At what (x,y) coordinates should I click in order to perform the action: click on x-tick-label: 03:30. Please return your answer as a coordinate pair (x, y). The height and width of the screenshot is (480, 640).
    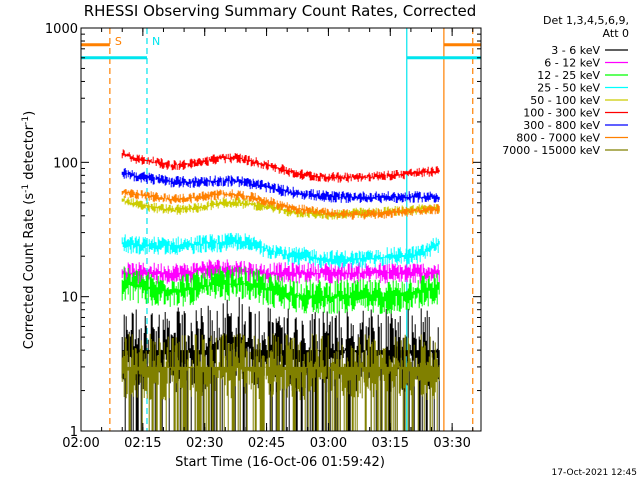
    Looking at the image, I should click on (451, 443).